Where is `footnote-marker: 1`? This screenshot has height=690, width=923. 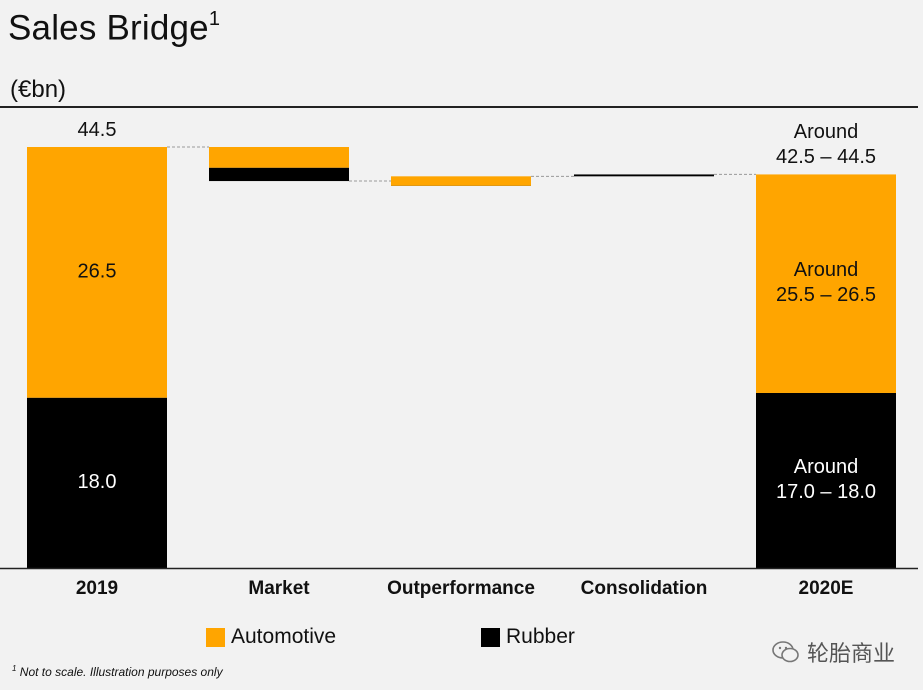
footnote-marker: 1 is located at coordinates (14, 668).